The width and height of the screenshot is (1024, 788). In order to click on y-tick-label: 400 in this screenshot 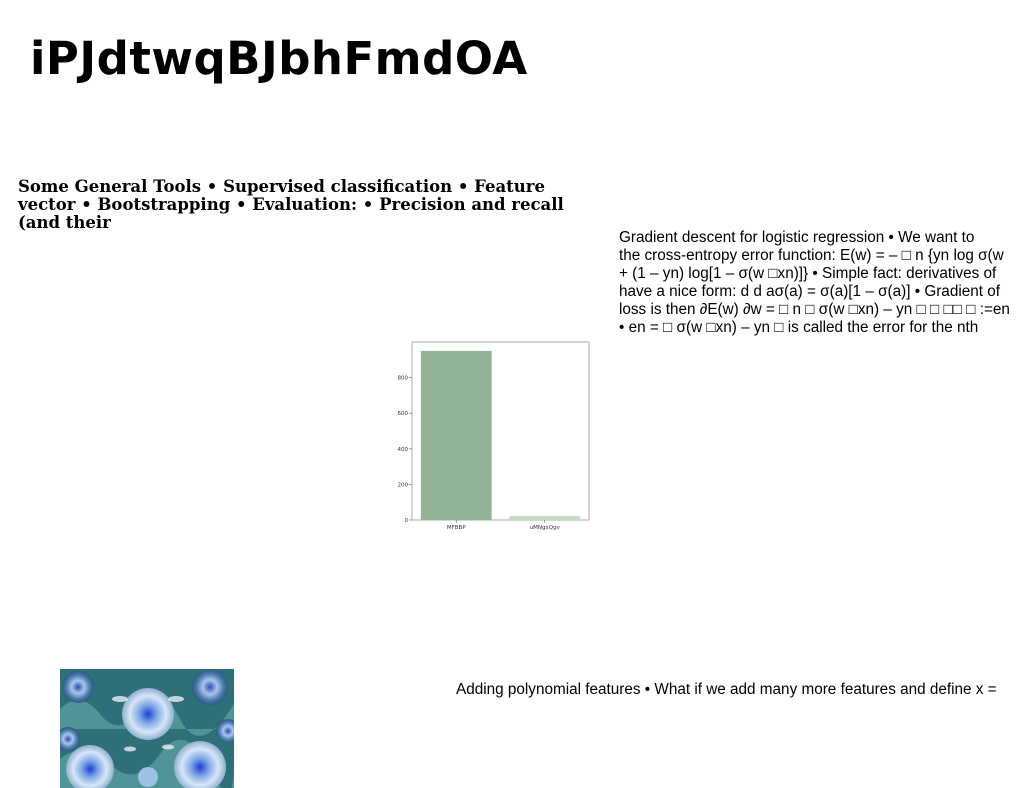, I will do `click(403, 450)`.